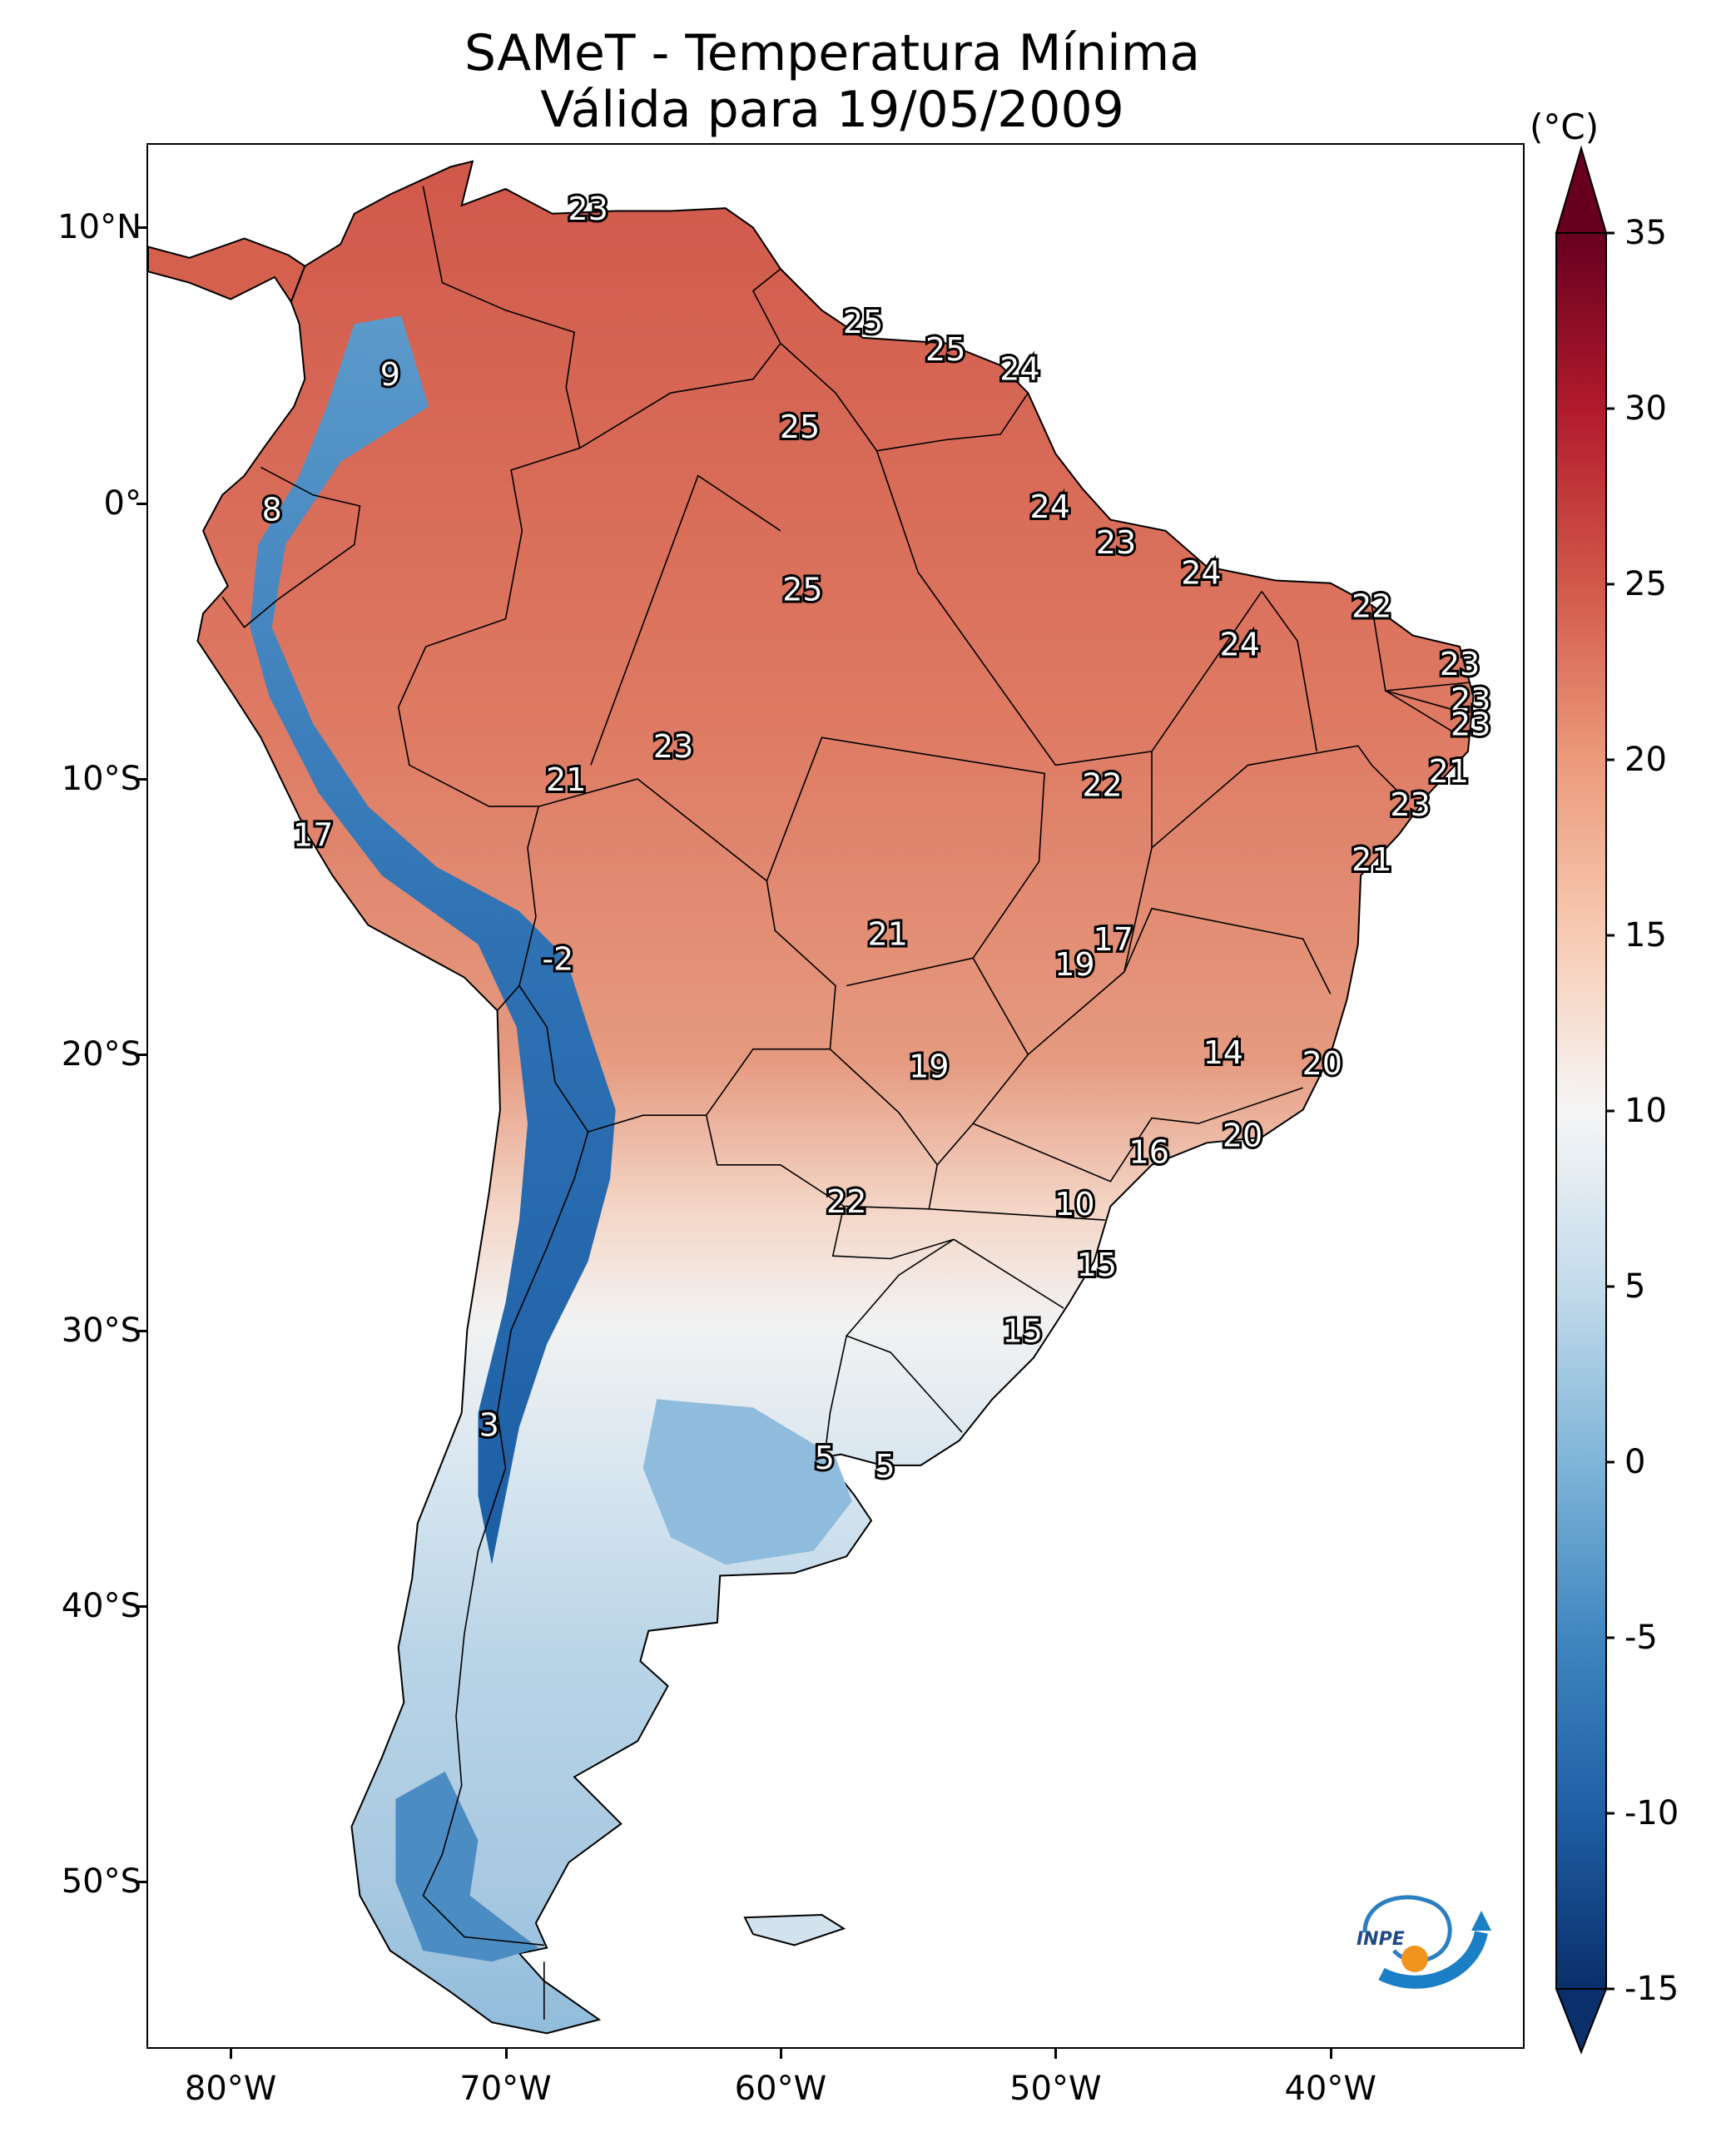 The height and width of the screenshot is (2152, 1736). Describe the element at coordinates (101, 1605) in the screenshot. I see `latitude-tick-label: 40°S` at that location.